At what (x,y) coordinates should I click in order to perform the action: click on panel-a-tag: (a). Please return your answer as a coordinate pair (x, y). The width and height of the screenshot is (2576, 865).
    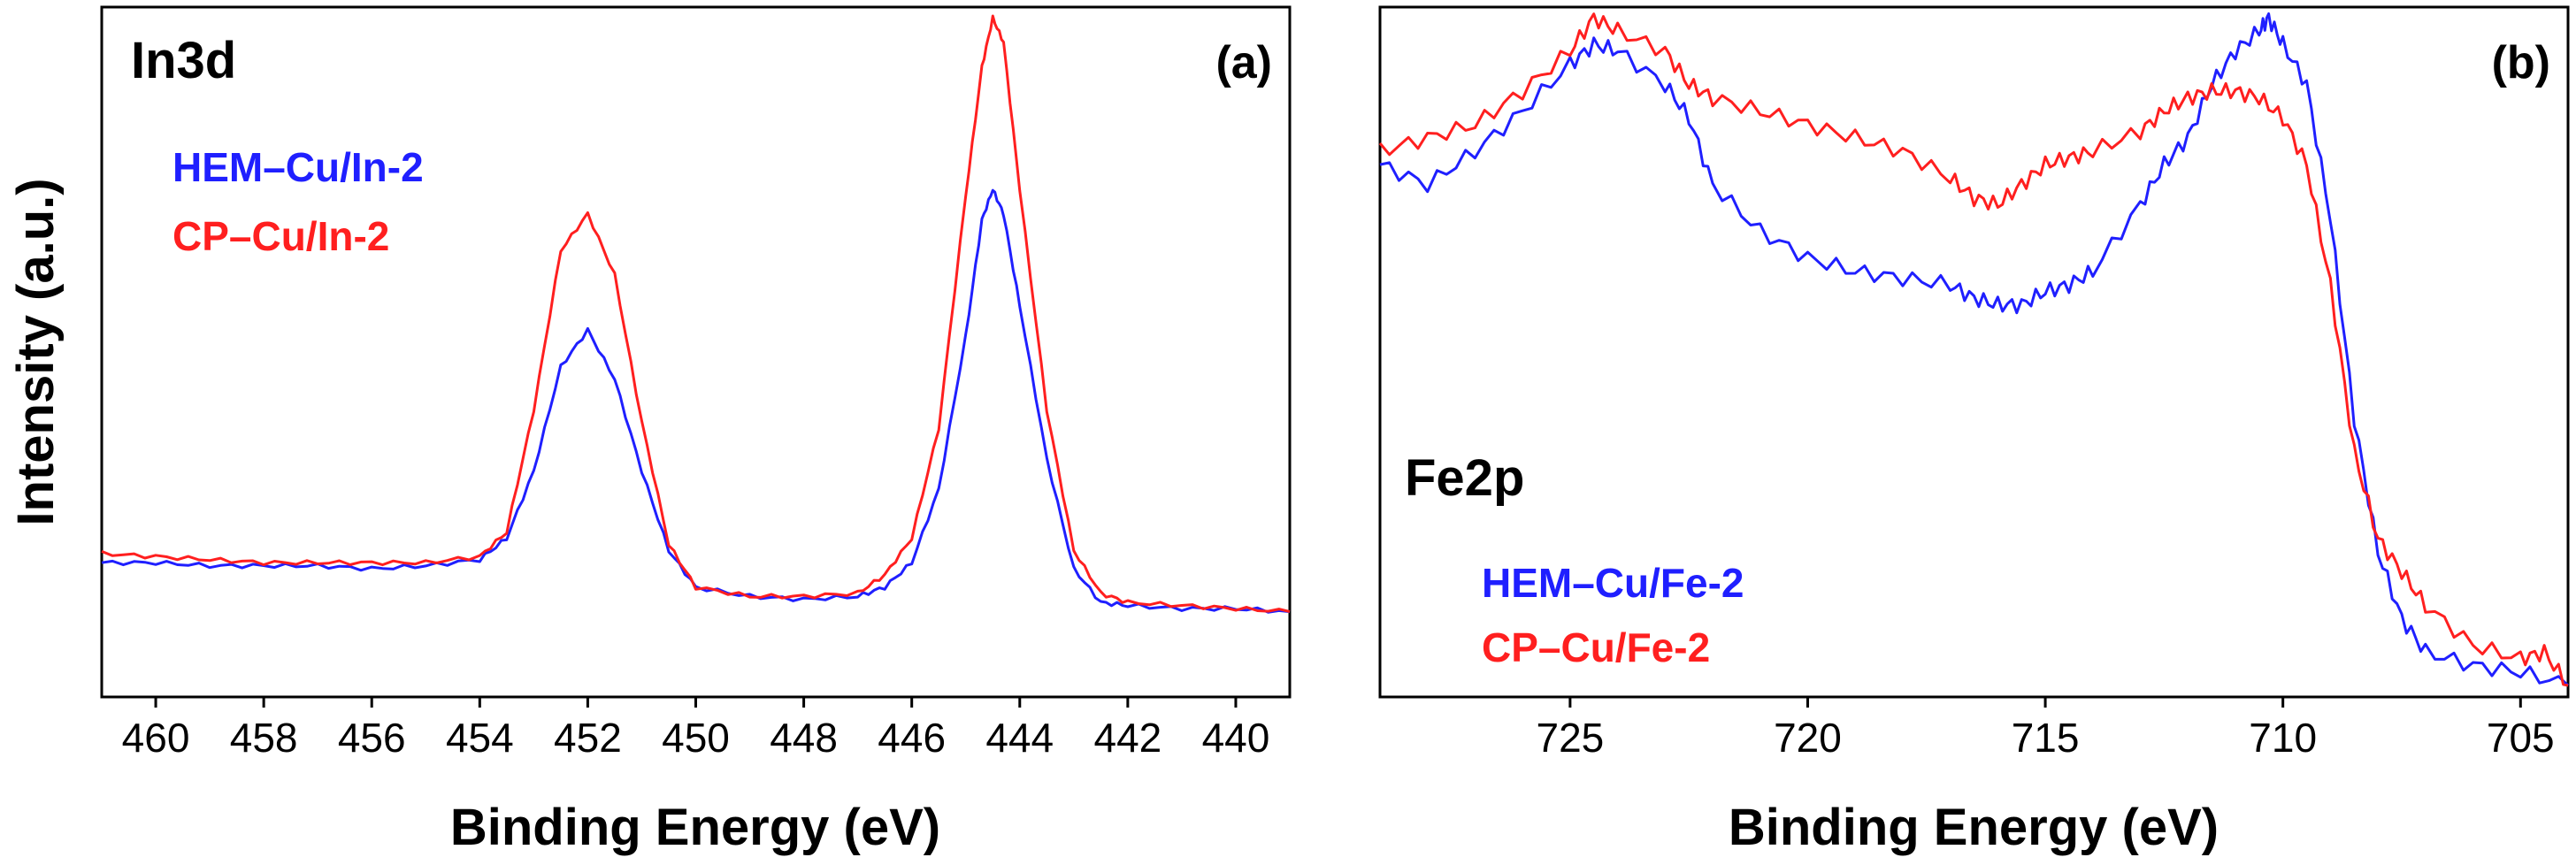
    Looking at the image, I should click on (1243, 62).